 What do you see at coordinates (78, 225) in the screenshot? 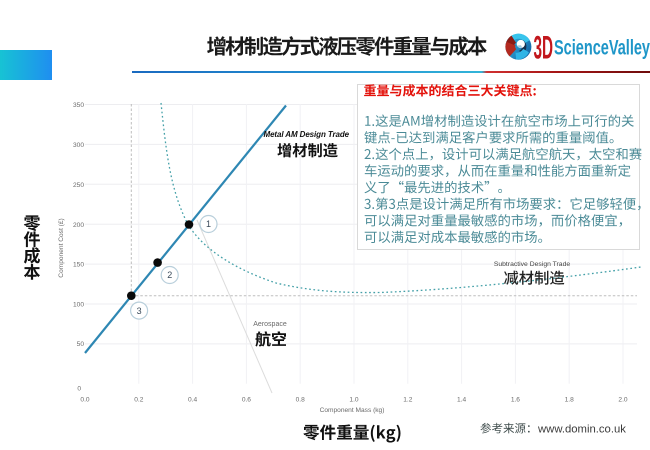
I see `svg-text: 200` at bounding box center [78, 225].